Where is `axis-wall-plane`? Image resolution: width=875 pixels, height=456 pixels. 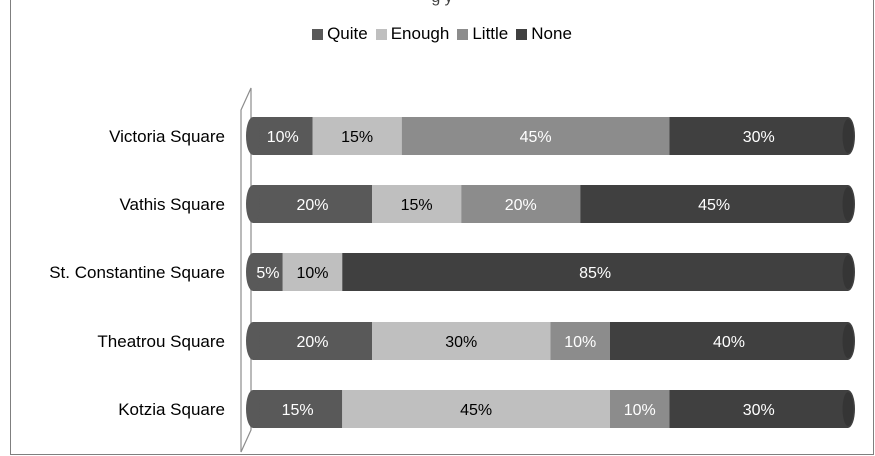
axis-wall-plane is located at coordinates (246, 270).